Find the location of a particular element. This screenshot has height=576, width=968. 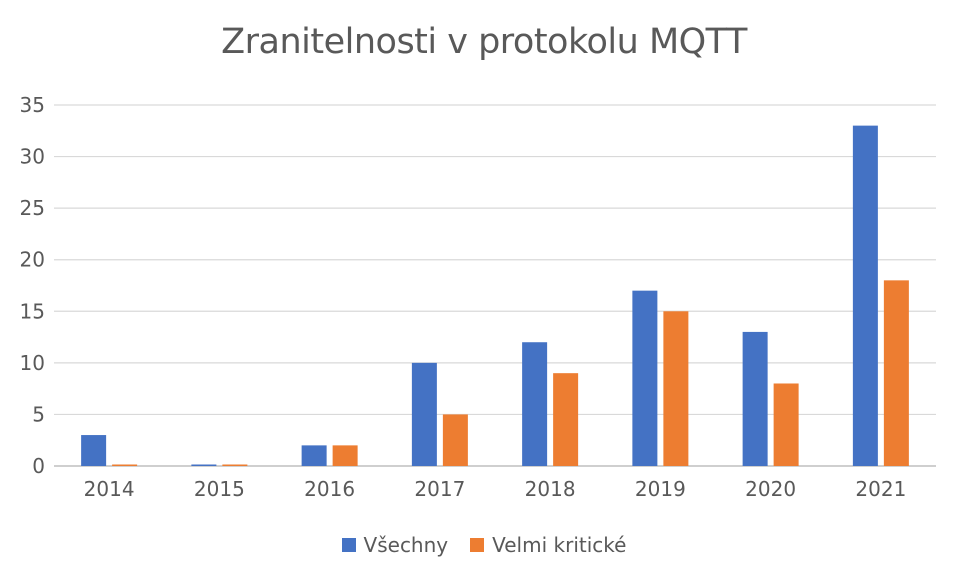

bar-velmi-kriticke-2017 is located at coordinates (455, 440).